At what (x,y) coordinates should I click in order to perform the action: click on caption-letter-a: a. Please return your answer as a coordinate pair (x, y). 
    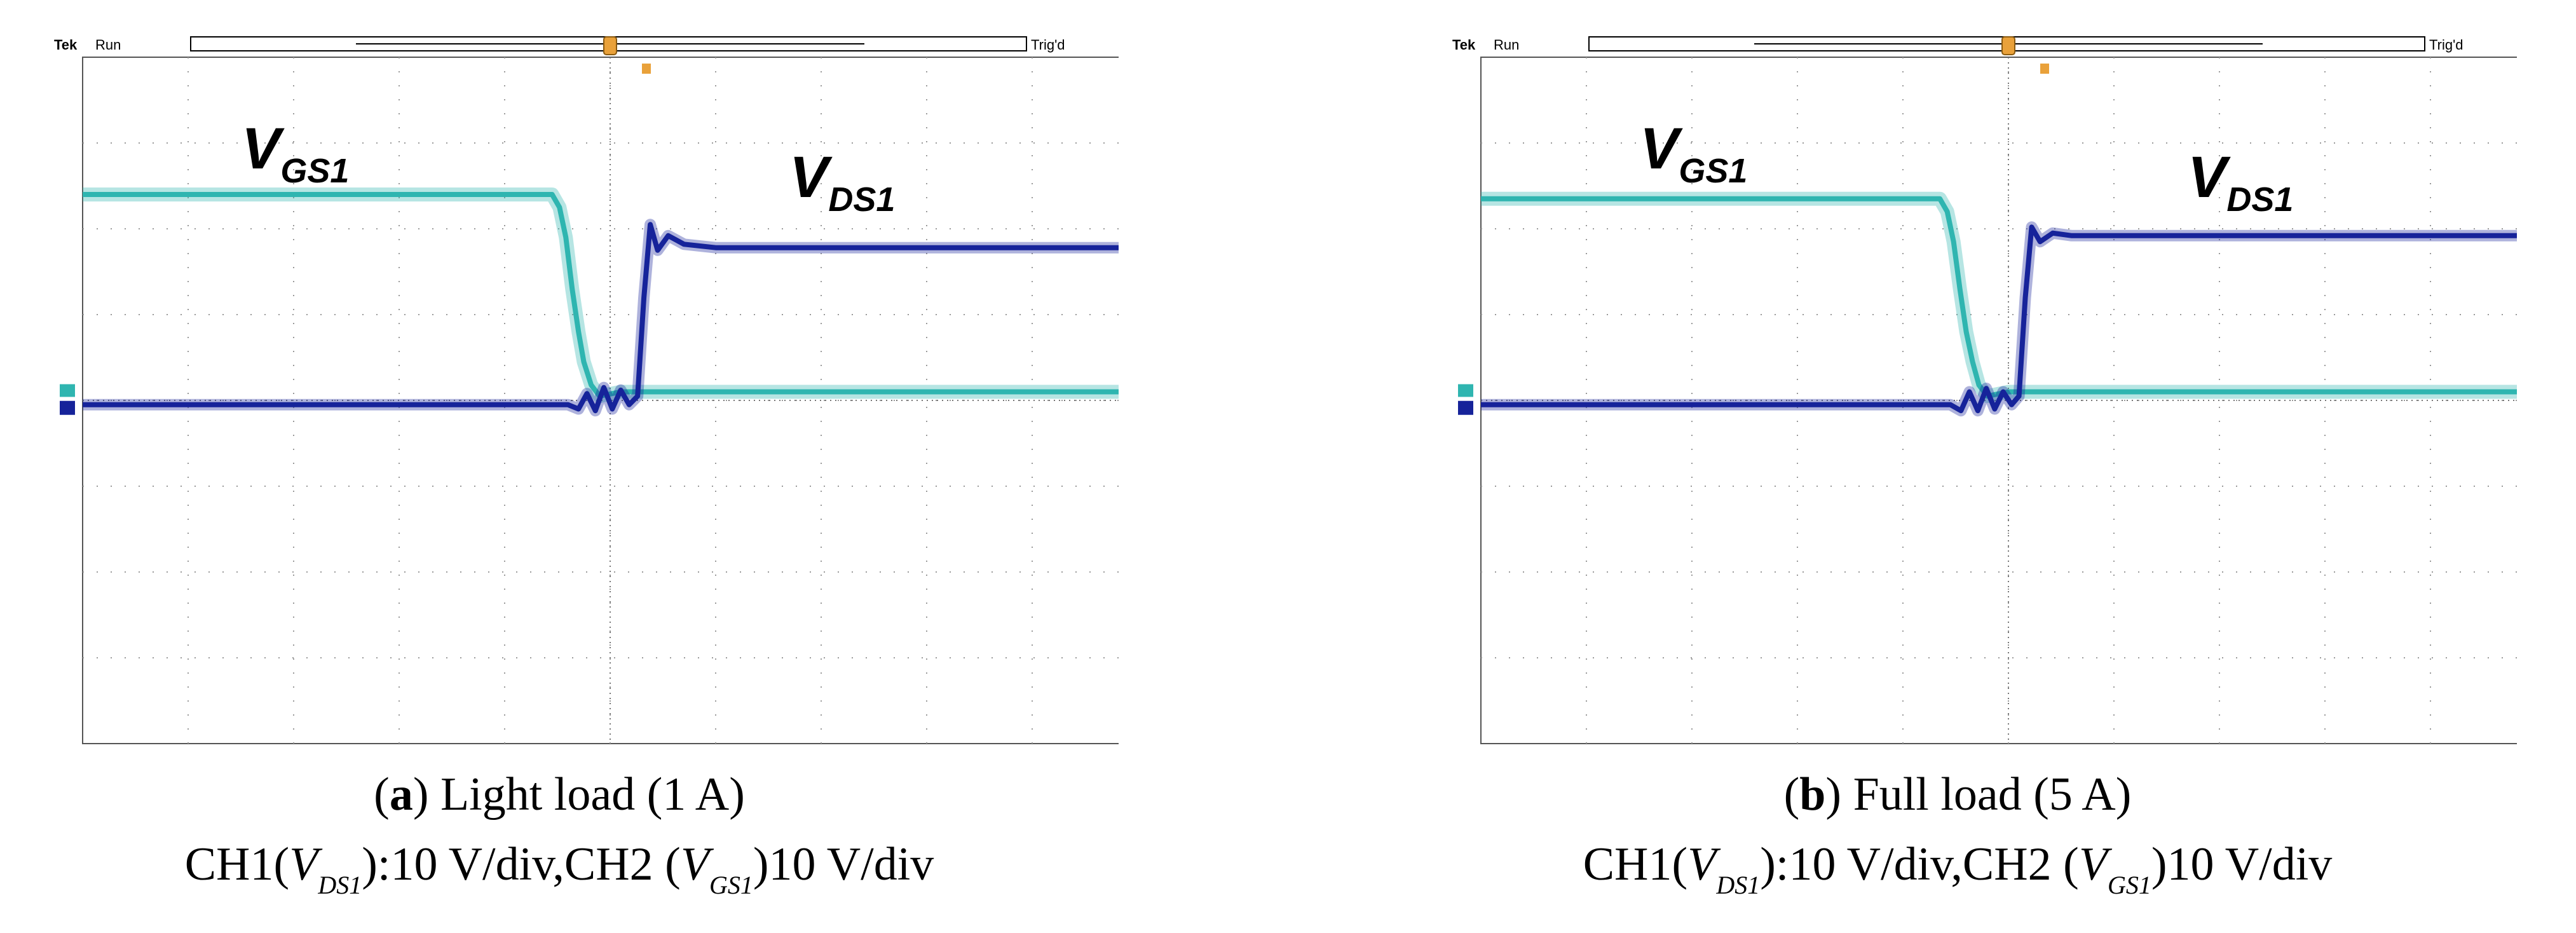
    Looking at the image, I should click on (401, 794).